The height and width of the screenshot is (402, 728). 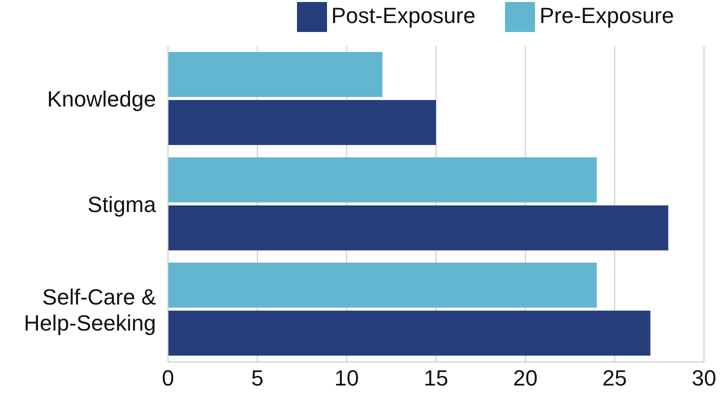 What do you see at coordinates (90, 309) in the screenshot?
I see `y-tick-label: Self-Care & Help-Seeking` at bounding box center [90, 309].